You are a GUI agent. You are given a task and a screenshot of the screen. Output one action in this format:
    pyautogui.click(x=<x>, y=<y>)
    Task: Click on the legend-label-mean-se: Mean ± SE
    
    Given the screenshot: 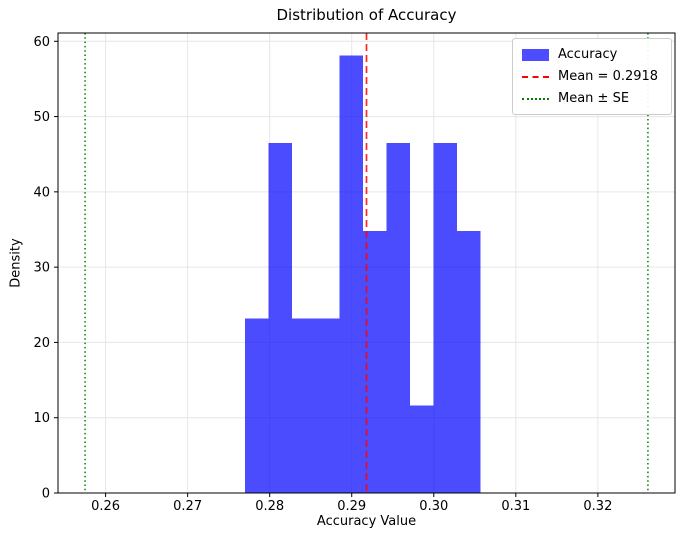 What is the action you would take?
    pyautogui.click(x=594, y=98)
    